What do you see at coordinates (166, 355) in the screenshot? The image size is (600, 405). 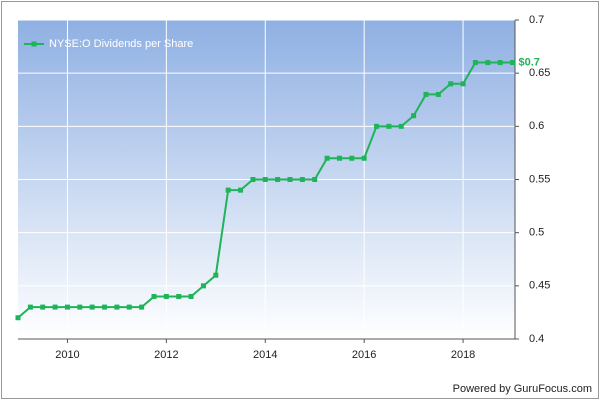 I see `x-tick-label: 2012` at bounding box center [166, 355].